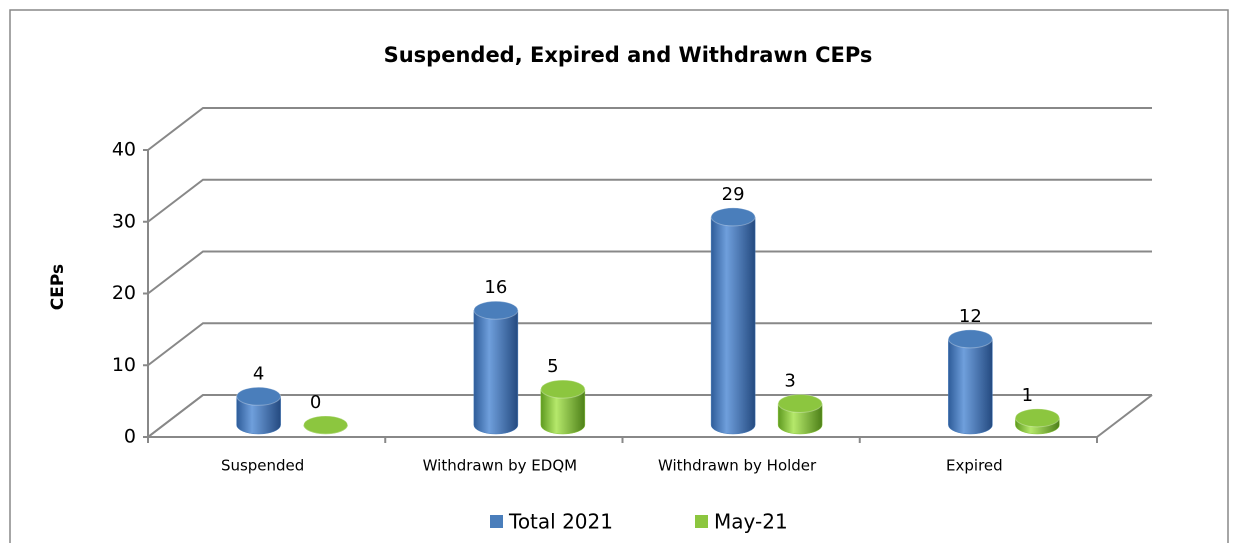 This screenshot has height=543, width=1239. What do you see at coordinates (315, 402) in the screenshot?
I see `data-label: 0` at bounding box center [315, 402].